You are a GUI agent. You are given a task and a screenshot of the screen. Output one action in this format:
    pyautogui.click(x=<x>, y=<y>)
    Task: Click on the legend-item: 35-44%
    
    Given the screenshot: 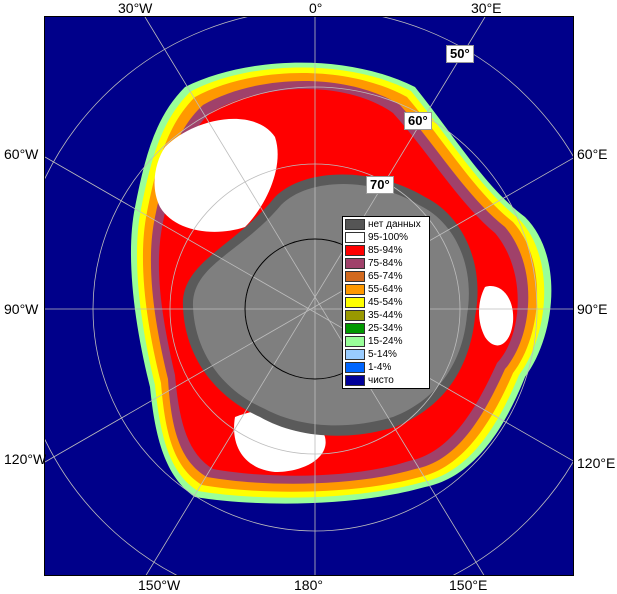 What is the action you would take?
    pyautogui.click(x=386, y=315)
    